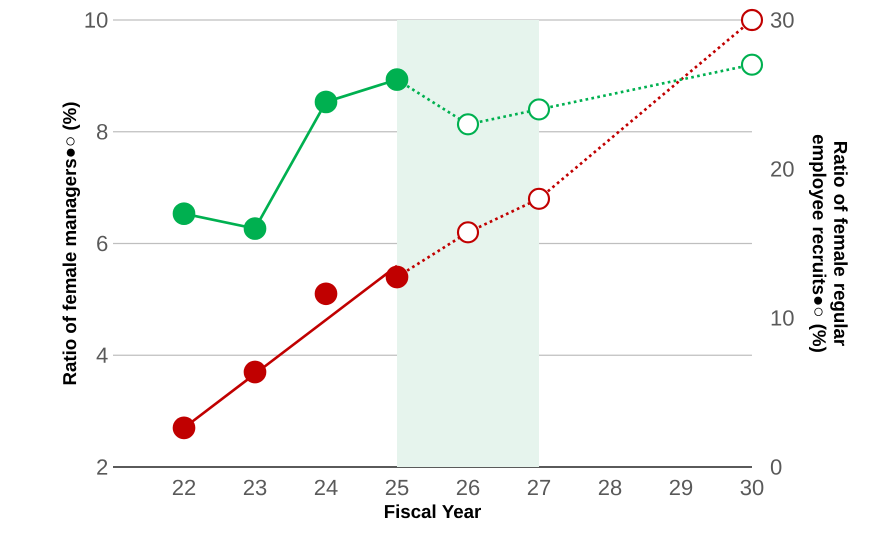 The width and height of the screenshot is (879, 556). I want to click on x-tick-label: 26, so click(468, 488).